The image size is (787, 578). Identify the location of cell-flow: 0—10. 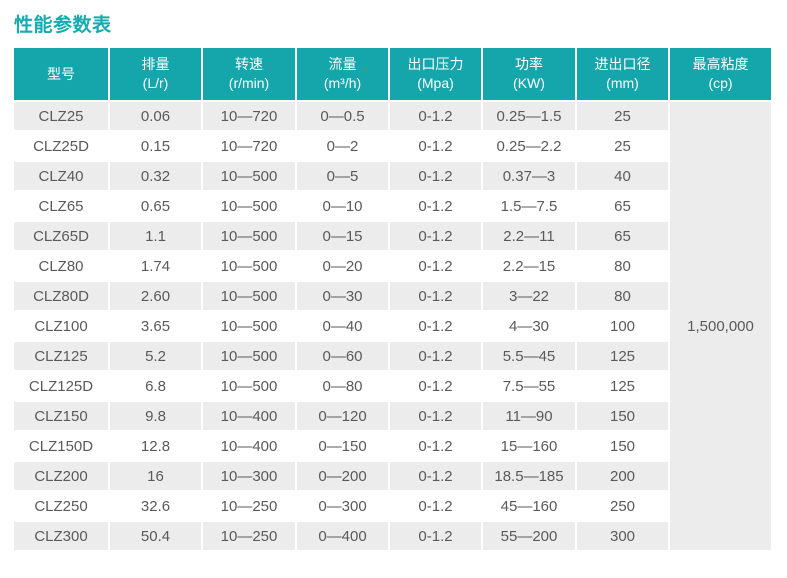
(342, 206).